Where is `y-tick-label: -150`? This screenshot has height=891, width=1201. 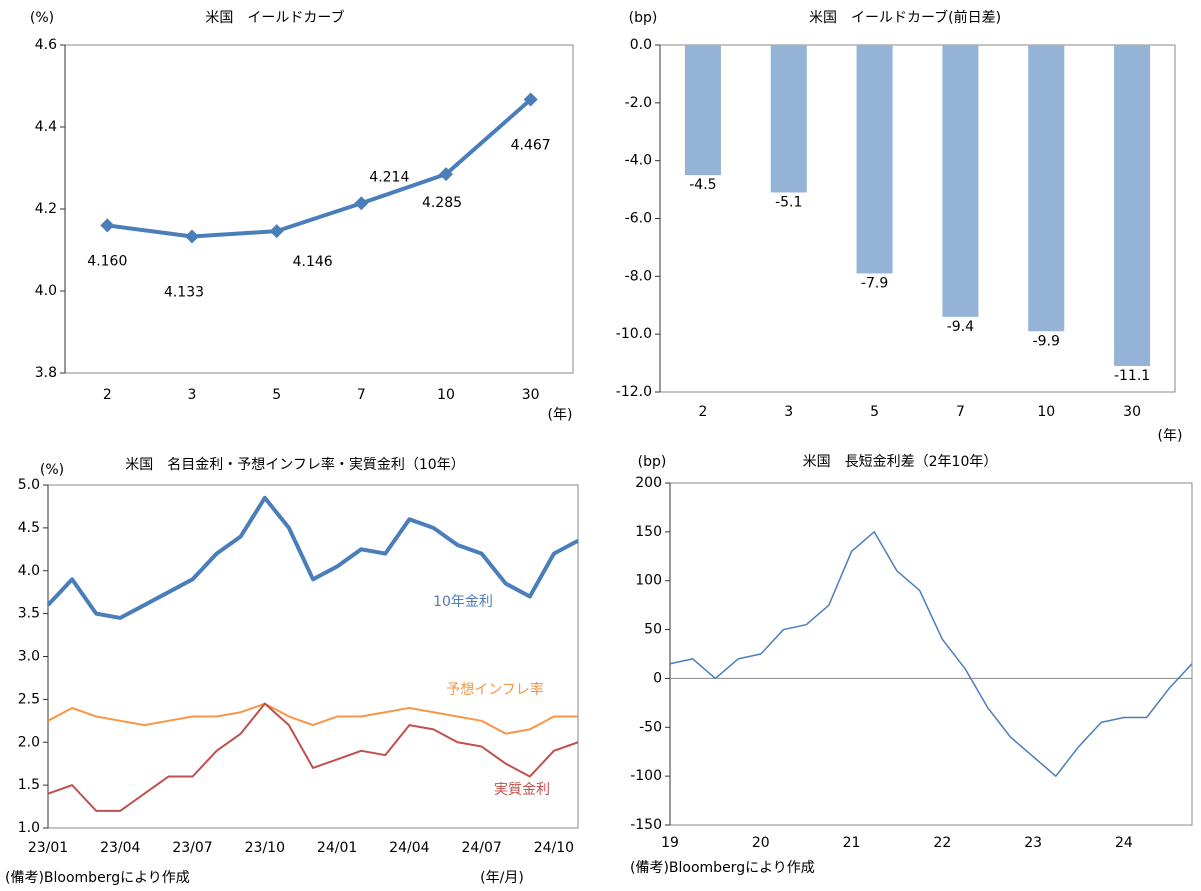
y-tick-label: -150 is located at coordinates (646, 825).